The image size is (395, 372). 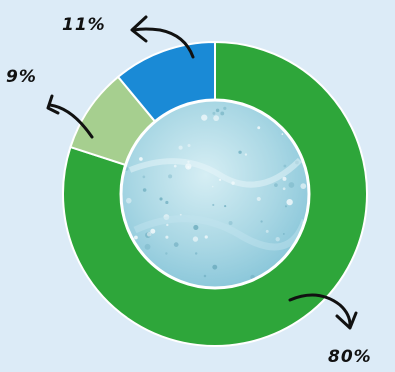 What do you see at coordinates (70, 116) in the screenshot?
I see `arrow-9-percent` at bounding box center [70, 116].